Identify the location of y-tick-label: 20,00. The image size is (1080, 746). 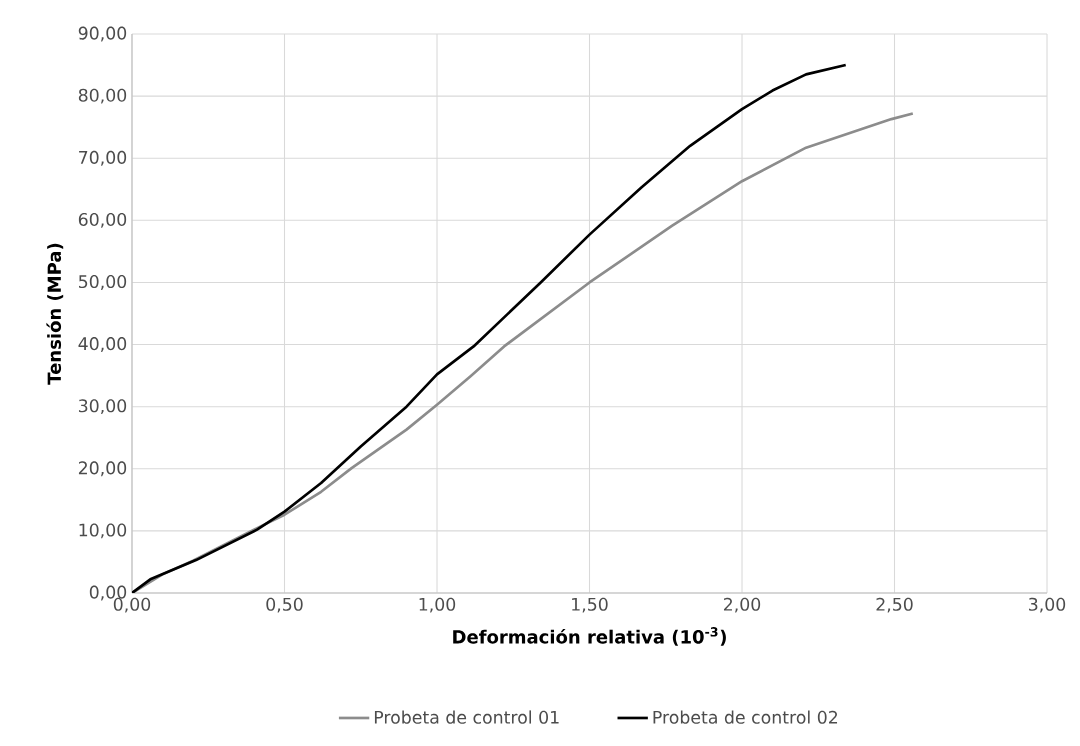
(102, 469).